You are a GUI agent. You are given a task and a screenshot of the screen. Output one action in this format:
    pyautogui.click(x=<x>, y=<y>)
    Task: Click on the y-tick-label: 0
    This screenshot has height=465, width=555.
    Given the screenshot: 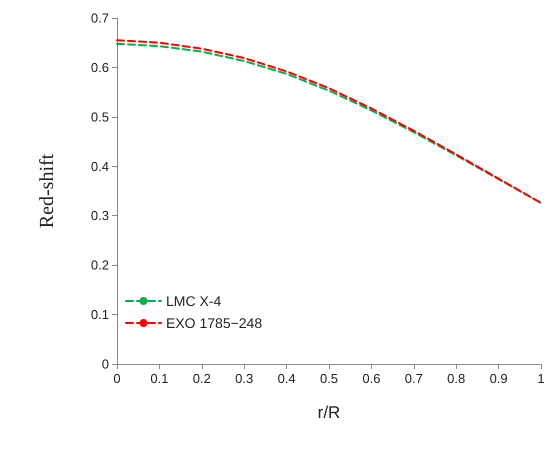 What is the action you would take?
    pyautogui.click(x=105, y=364)
    